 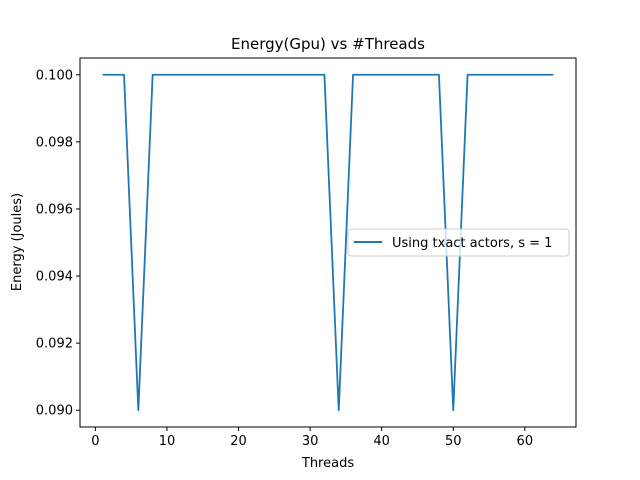 I want to click on legend-box, so click(x=458, y=242).